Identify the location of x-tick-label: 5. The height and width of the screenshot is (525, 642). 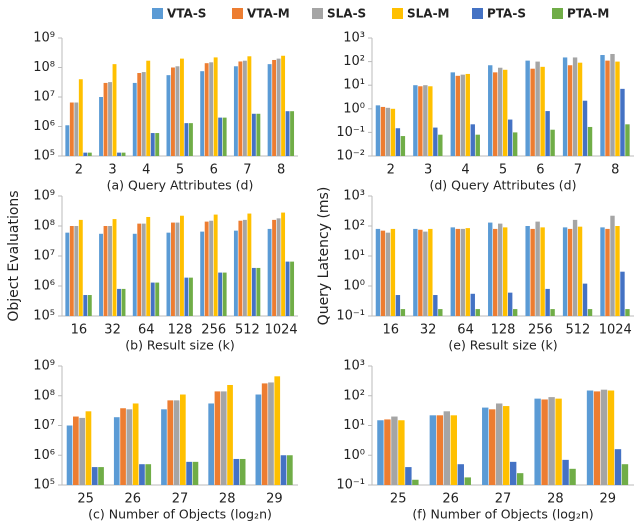
(503, 170).